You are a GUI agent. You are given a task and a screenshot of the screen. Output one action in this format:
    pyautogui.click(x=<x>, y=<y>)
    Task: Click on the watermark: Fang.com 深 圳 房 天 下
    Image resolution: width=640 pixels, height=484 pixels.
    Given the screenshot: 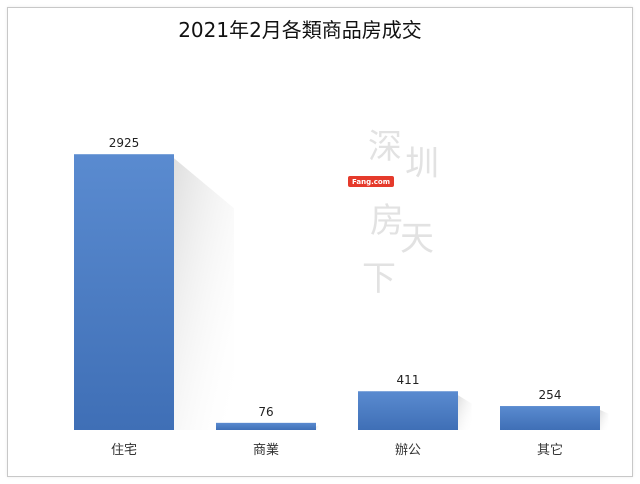 What is the action you would take?
    pyautogui.click(x=393, y=213)
    